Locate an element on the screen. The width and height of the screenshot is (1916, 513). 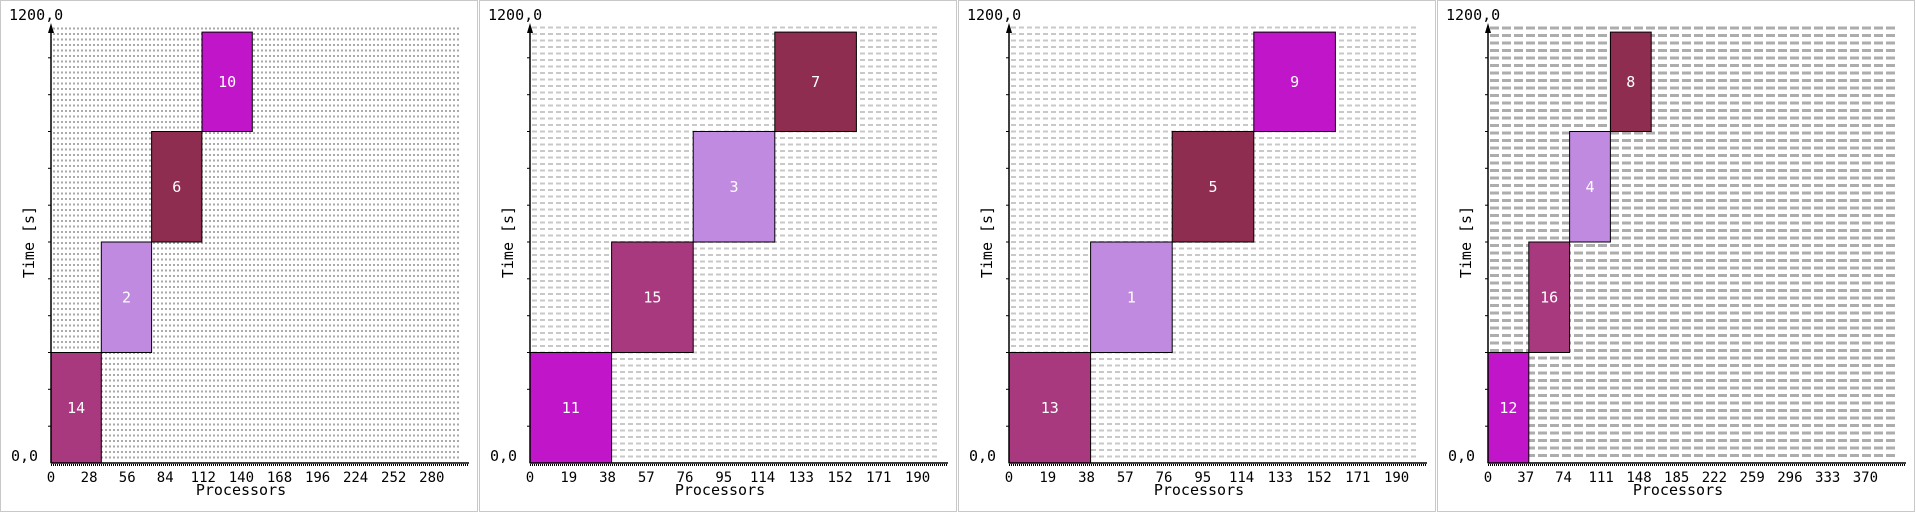
x-tick-label: 280 is located at coordinates (431, 478).